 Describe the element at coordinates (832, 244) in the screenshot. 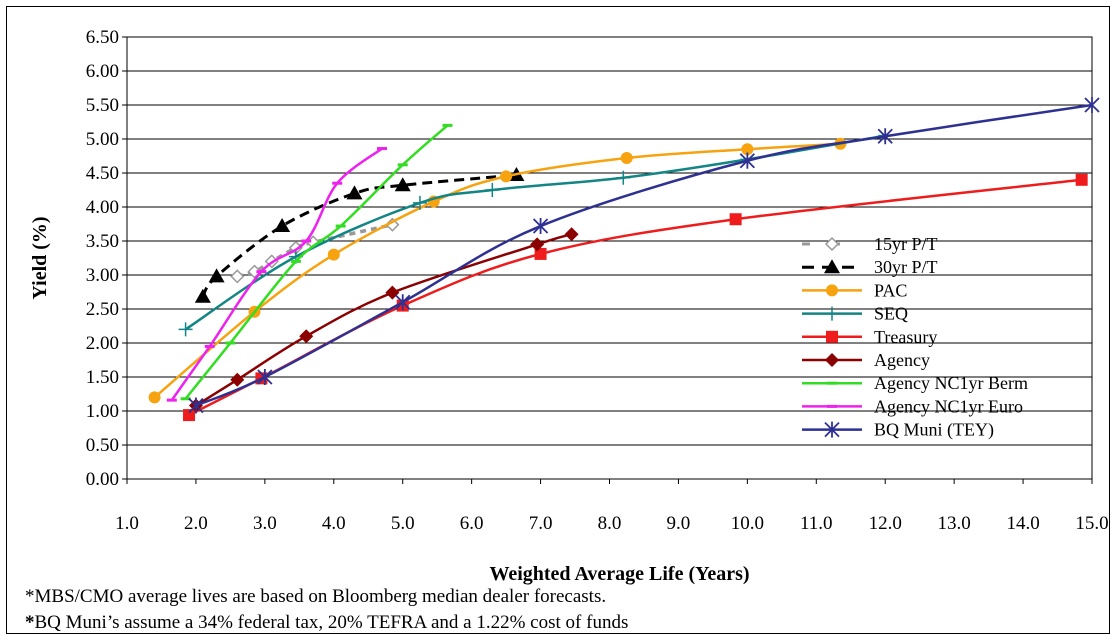

I see `legend-marker-15yr-p-t` at that location.